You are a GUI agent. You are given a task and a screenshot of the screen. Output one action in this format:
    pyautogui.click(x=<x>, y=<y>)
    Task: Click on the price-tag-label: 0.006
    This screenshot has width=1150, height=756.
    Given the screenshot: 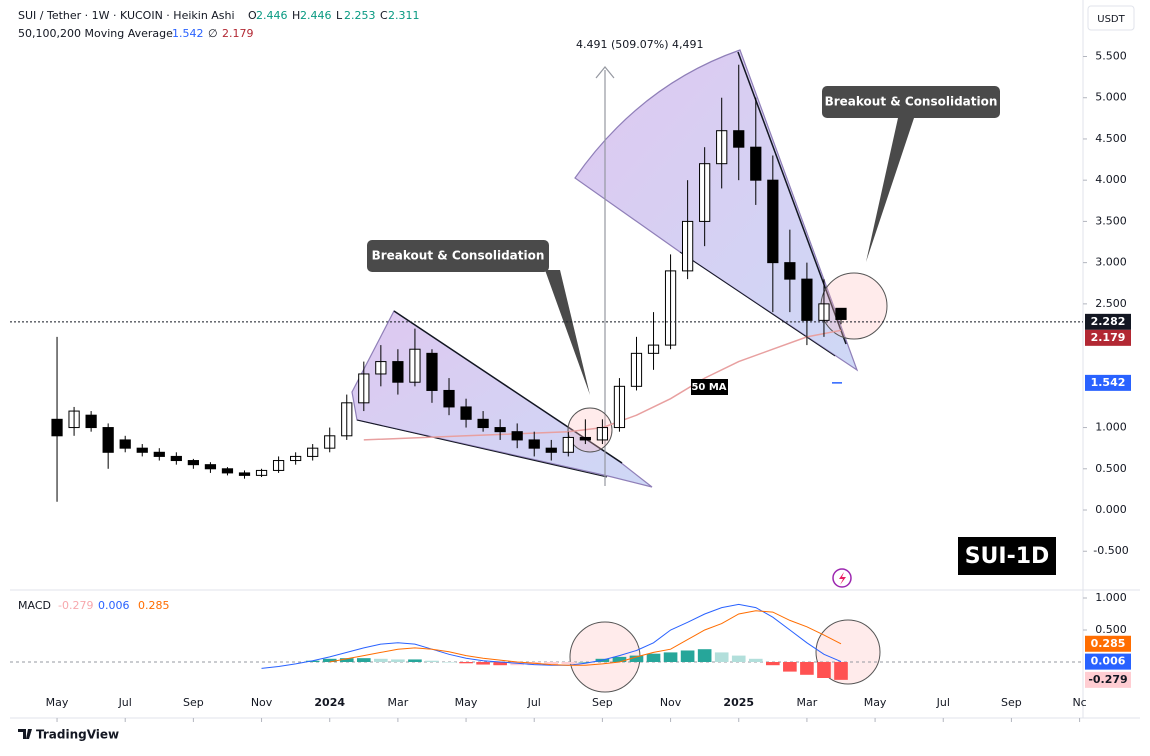 What is the action you would take?
    pyautogui.click(x=1108, y=661)
    